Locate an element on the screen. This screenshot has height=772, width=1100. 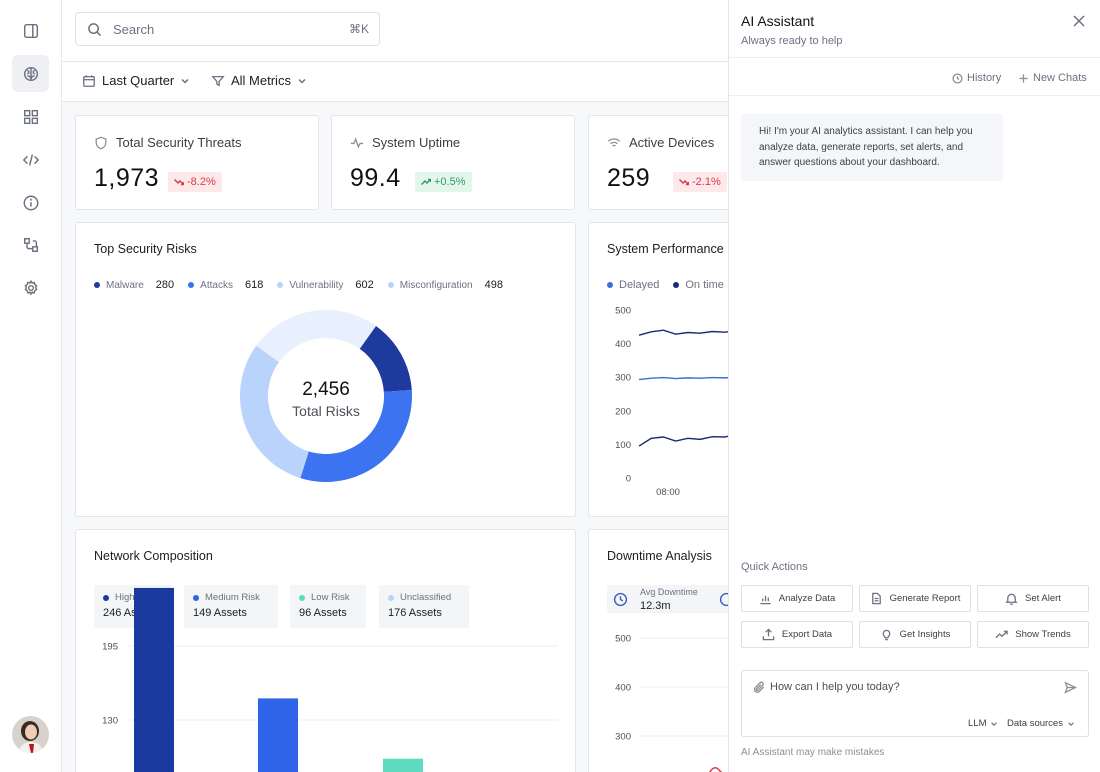
stat-value: 99.4 is located at coordinates (375, 178).